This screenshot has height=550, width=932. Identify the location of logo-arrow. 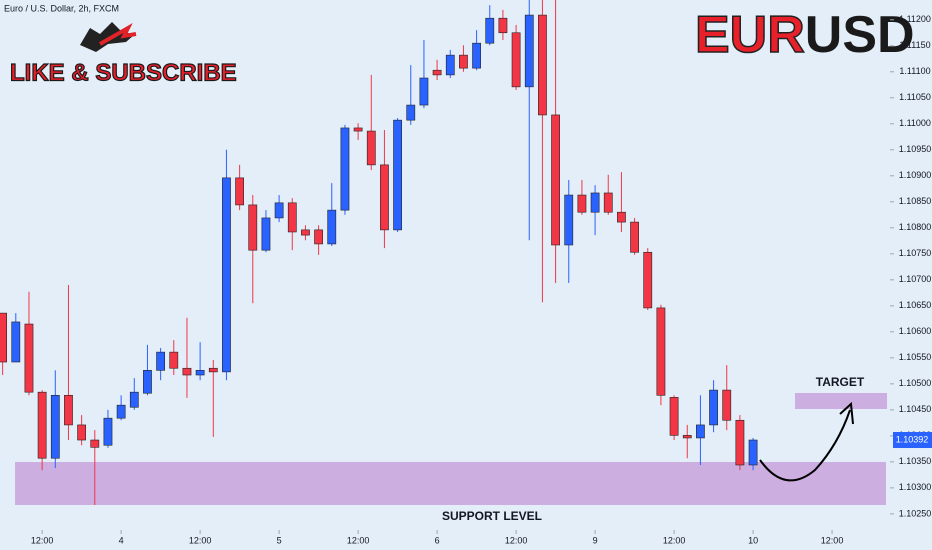
(118, 34).